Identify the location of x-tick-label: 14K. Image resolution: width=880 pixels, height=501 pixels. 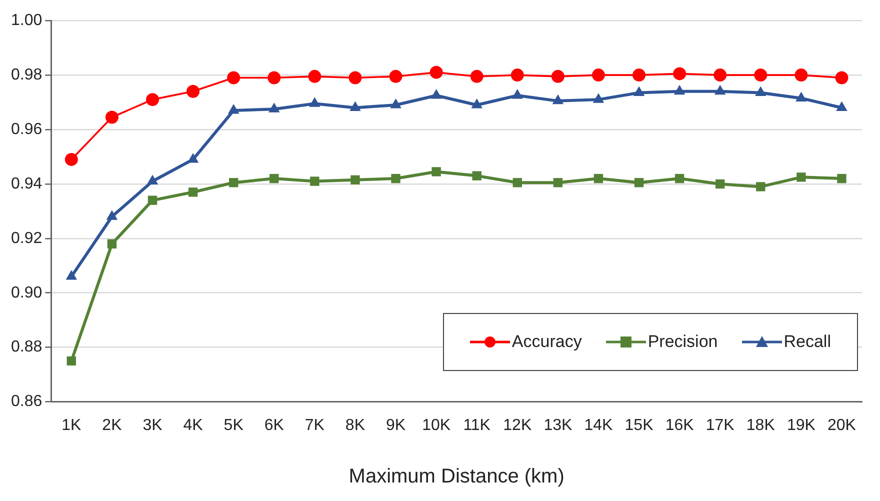
(599, 425).